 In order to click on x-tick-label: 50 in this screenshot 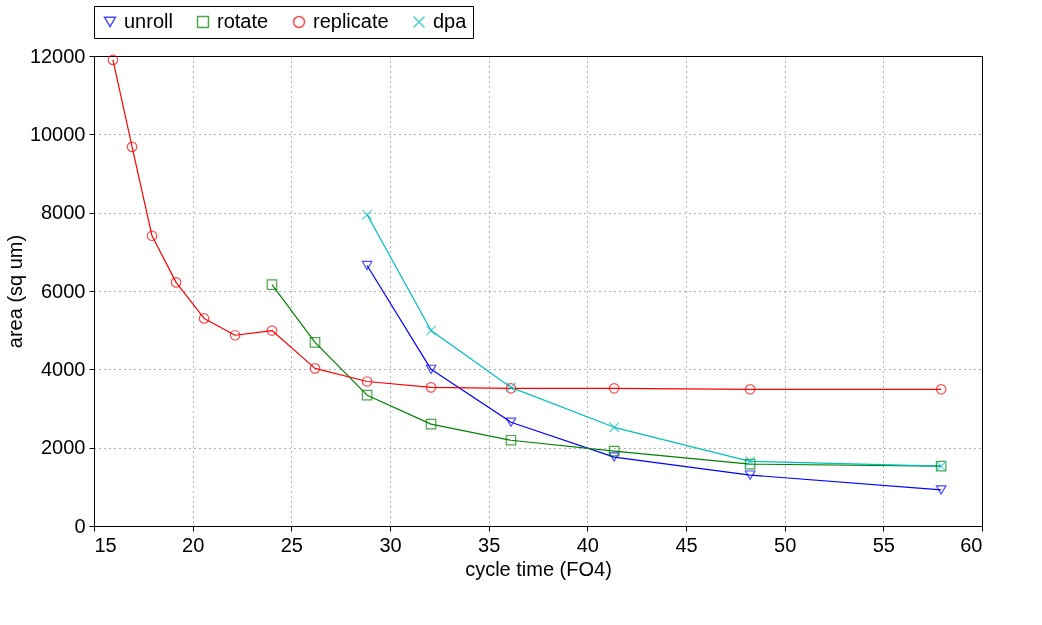, I will do `click(785, 544)`.